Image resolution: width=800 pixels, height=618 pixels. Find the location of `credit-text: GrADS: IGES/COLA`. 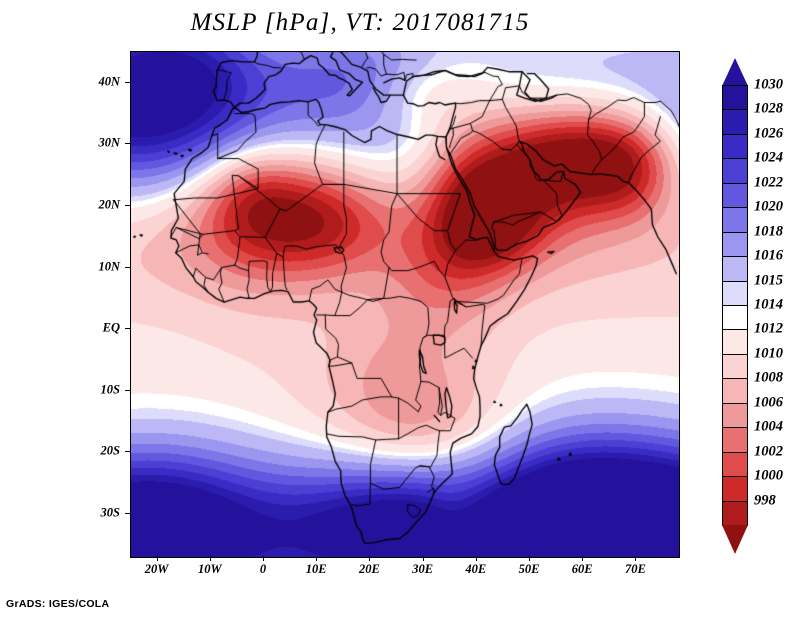

credit-text: GrADS: IGES/COLA is located at coordinates (58, 604).